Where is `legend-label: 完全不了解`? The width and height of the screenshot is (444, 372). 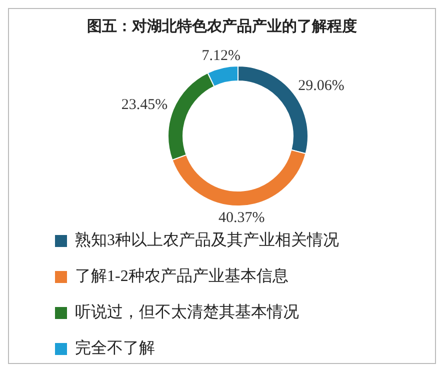 legend-label: 完全不了解 is located at coordinates (115, 348).